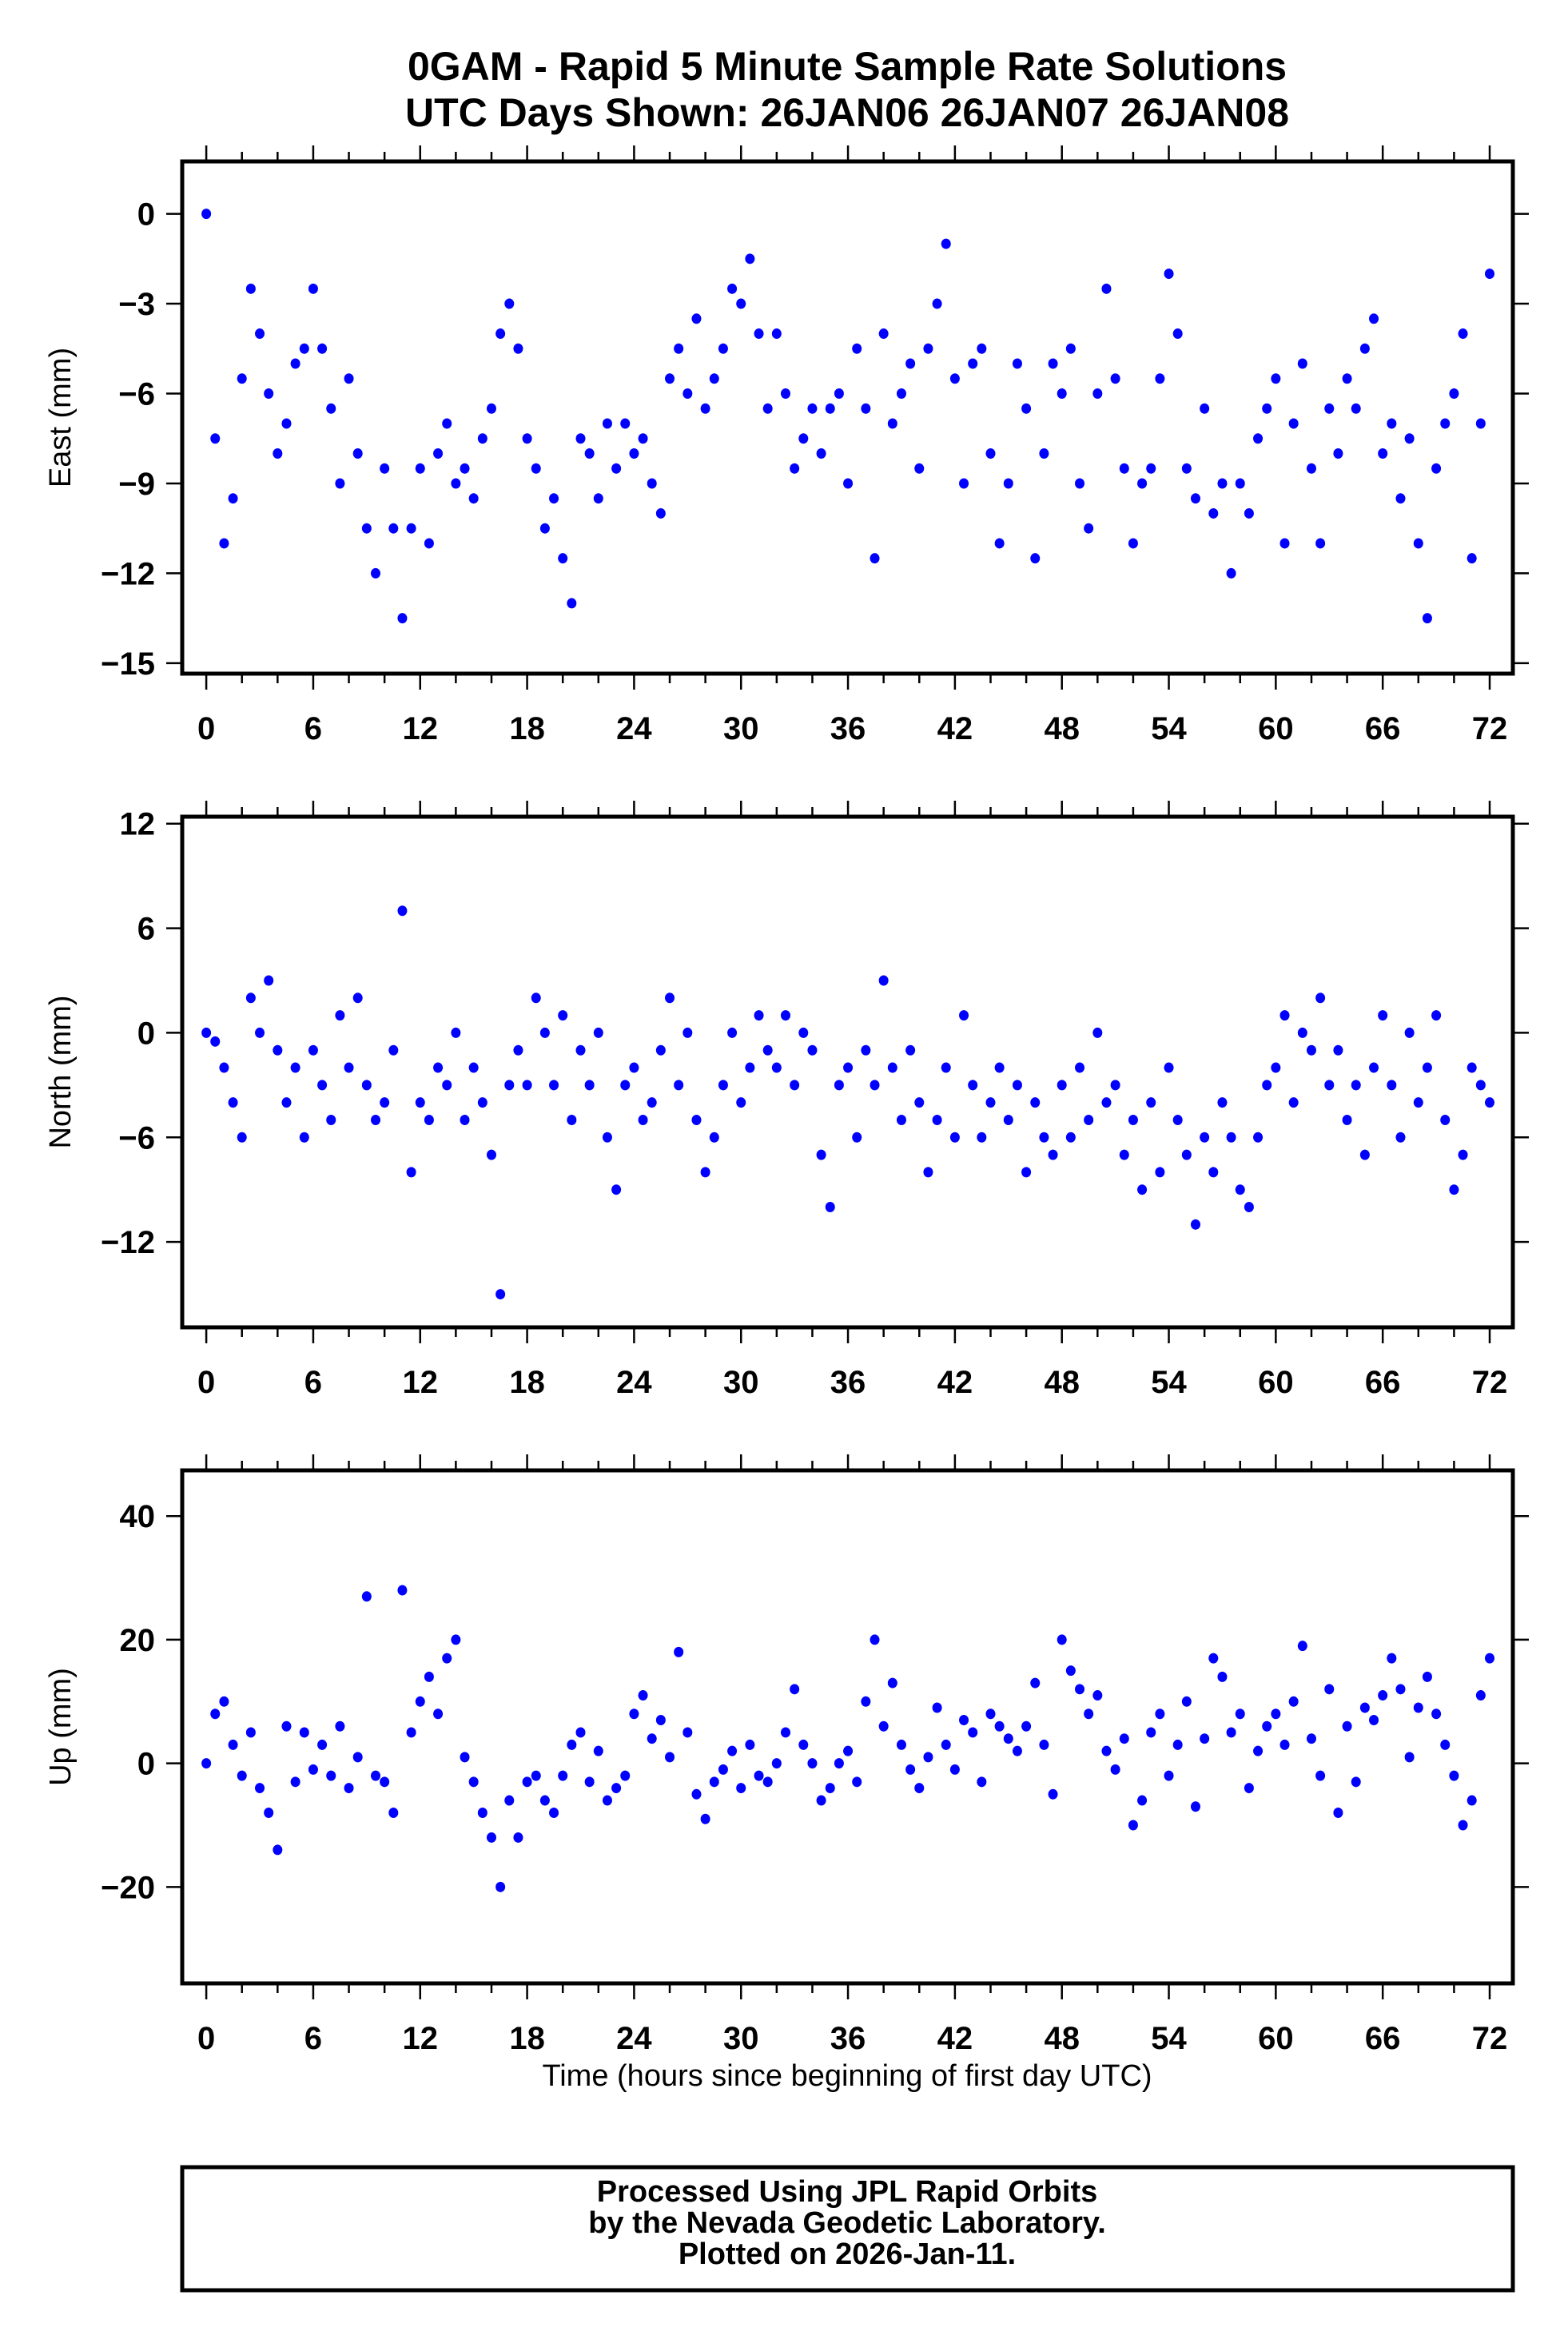  I want to click on up-x-tick-label: 42, so click(955, 2038).